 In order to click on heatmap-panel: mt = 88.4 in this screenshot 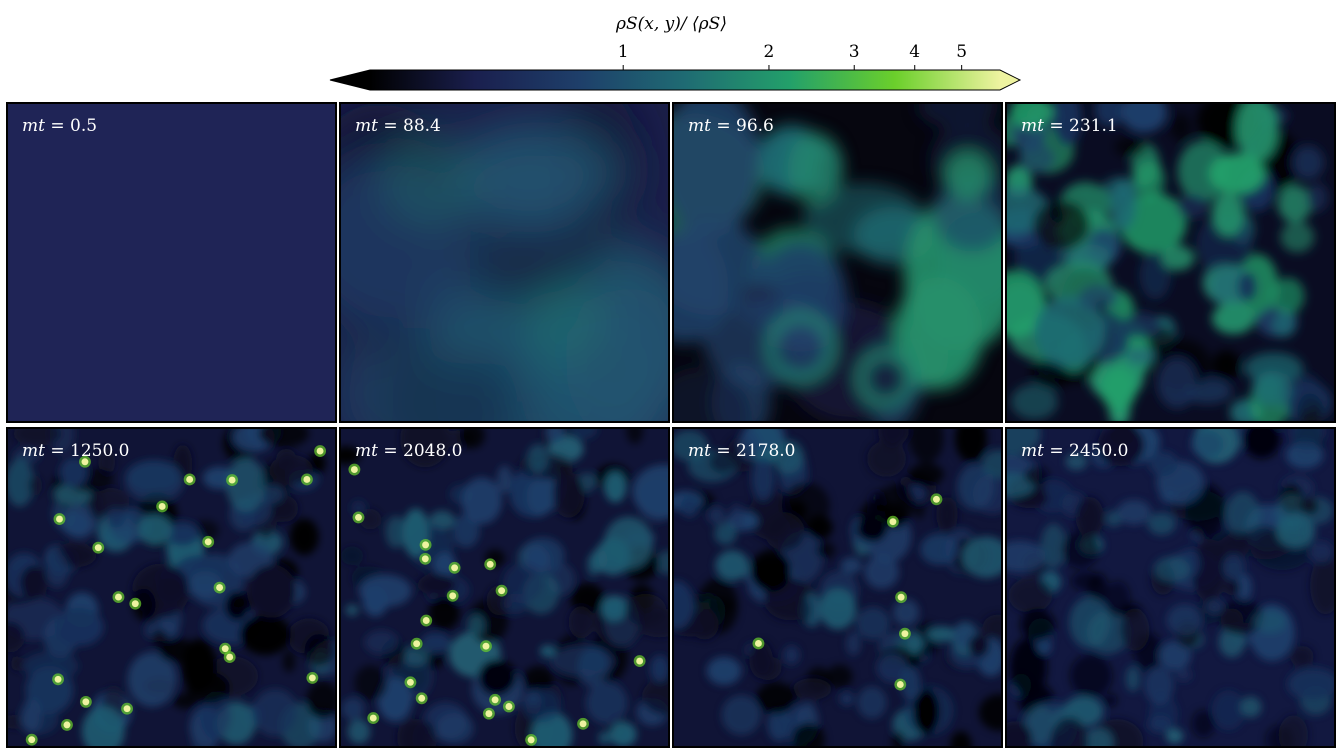, I will do `click(504, 262)`.